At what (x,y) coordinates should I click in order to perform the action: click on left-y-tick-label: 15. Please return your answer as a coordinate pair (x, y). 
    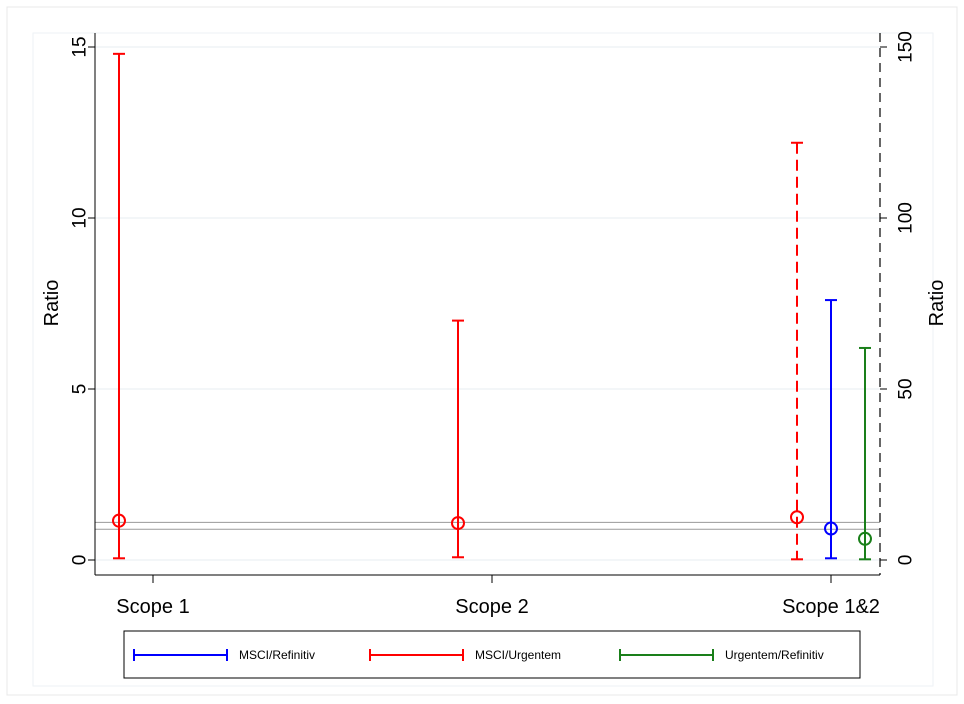
    Looking at the image, I should click on (80, 46).